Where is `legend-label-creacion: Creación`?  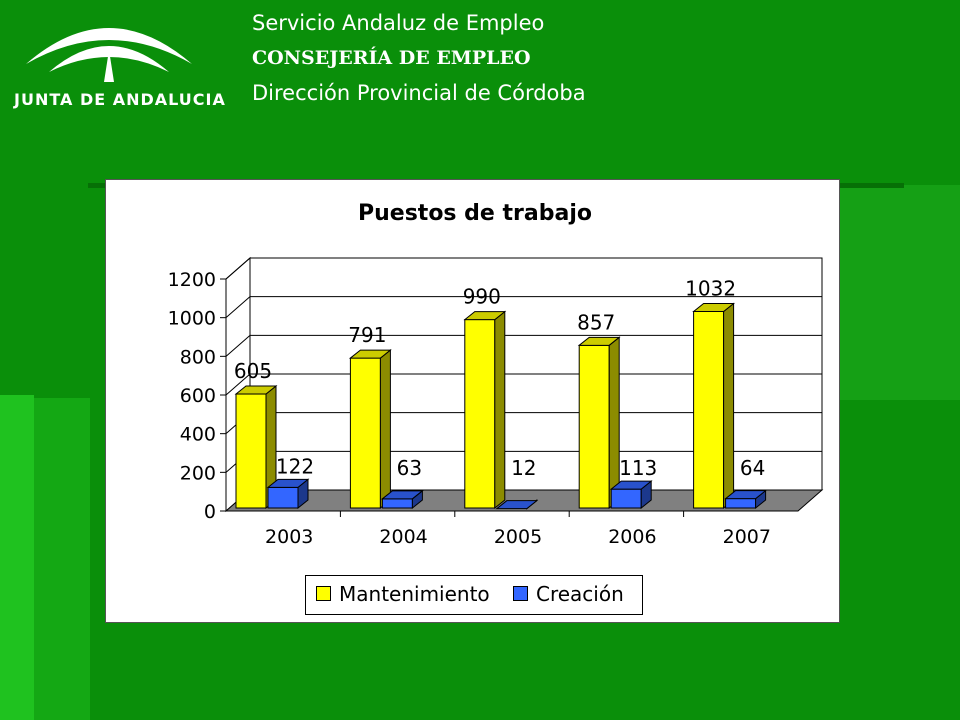
legend-label-creacion: Creación is located at coordinates (580, 594).